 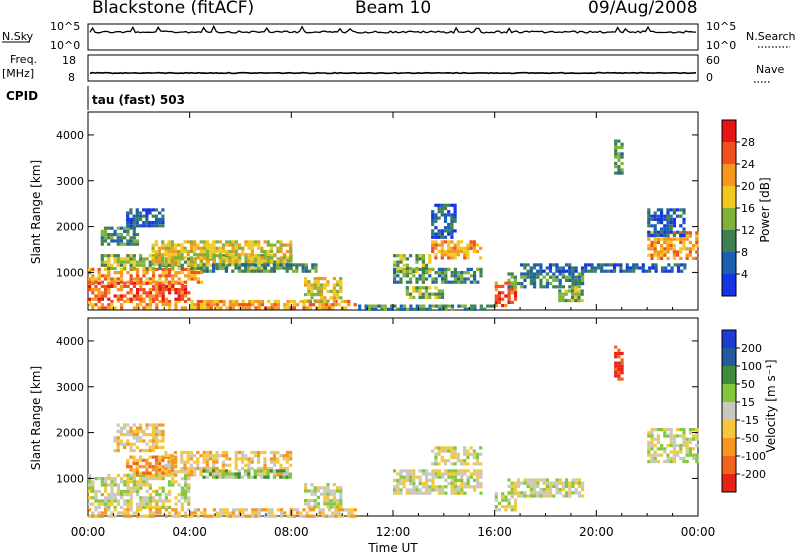 I want to click on colorbar-tick-label: 15, so click(x=748, y=402).